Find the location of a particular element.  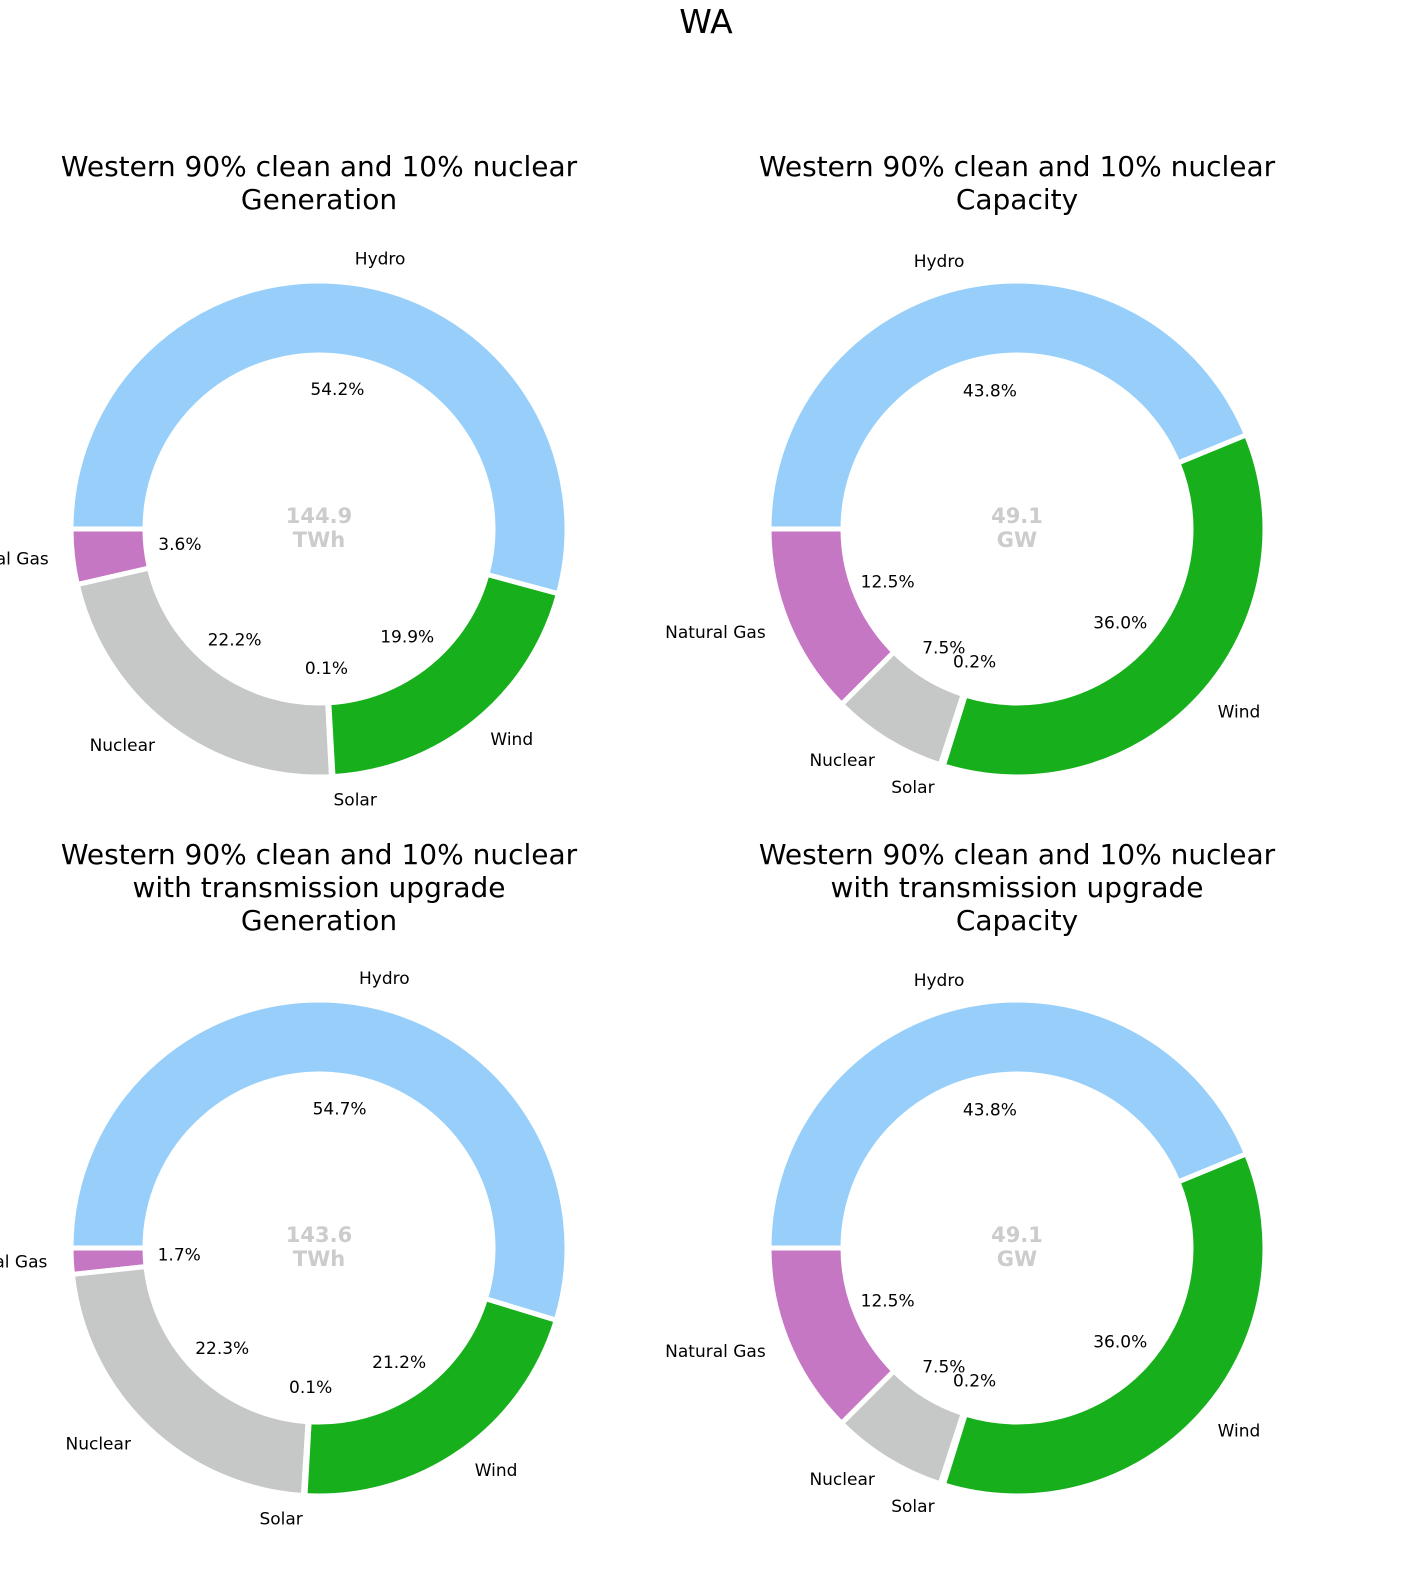

slice-pct-nuclear: 22.2% is located at coordinates (235, 641).